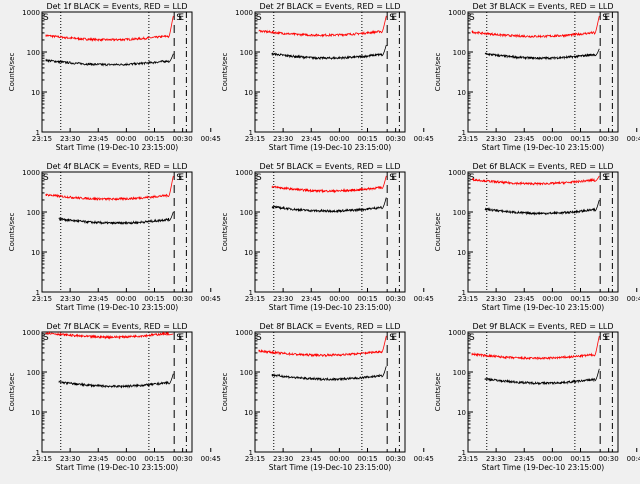  I want to click on chart-title: Det 4f BLACK = Events, RED = LLD, so click(116, 166).